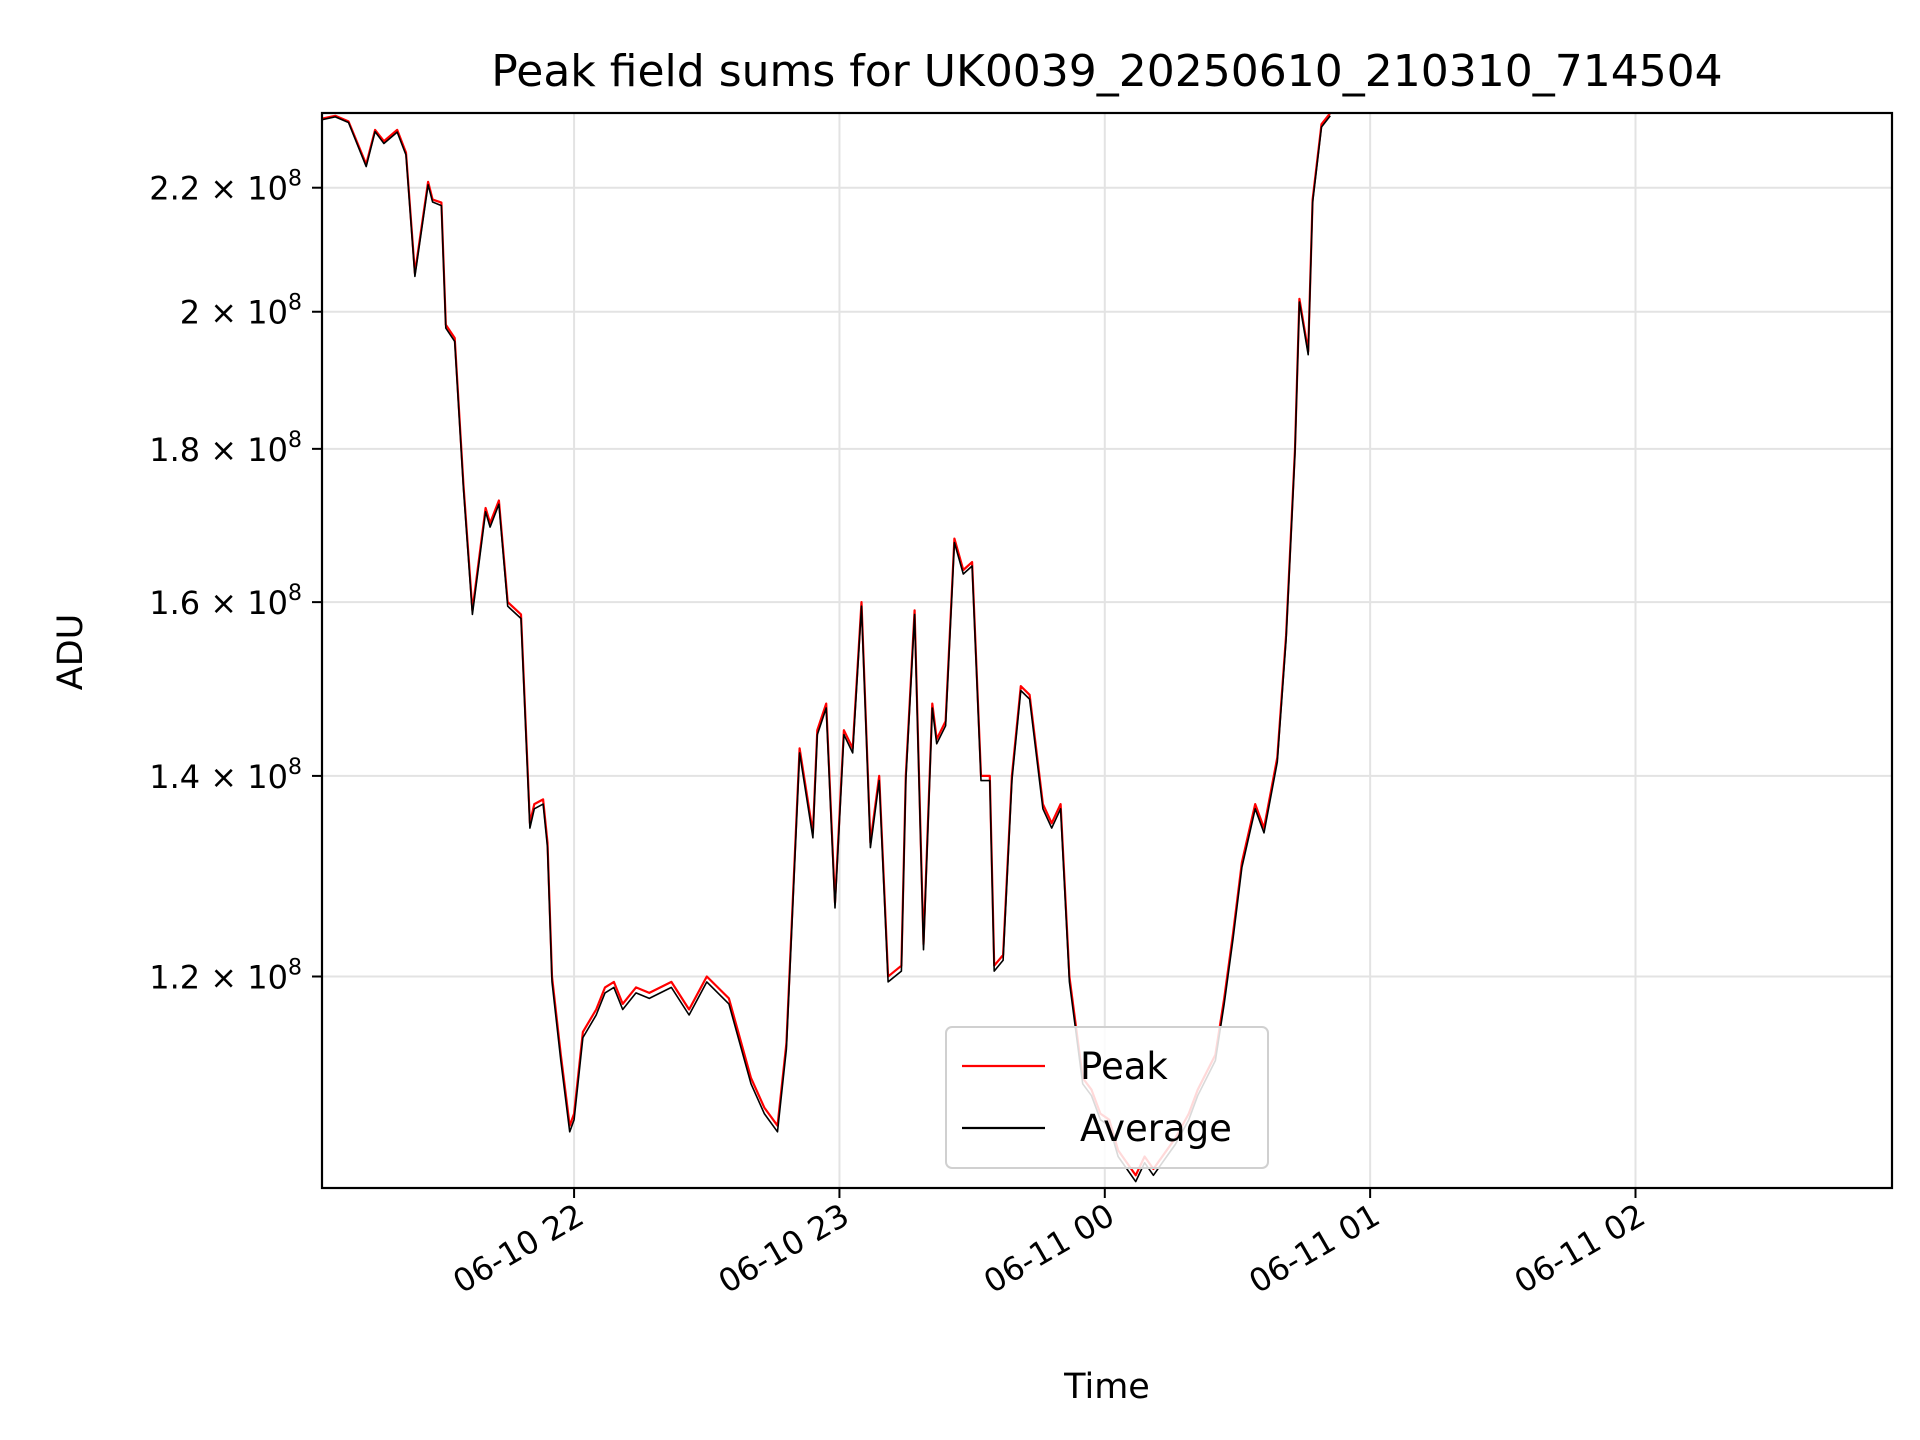  What do you see at coordinates (1049, 1248) in the screenshot?
I see `x-tick-label: 06-11 00` at bounding box center [1049, 1248].